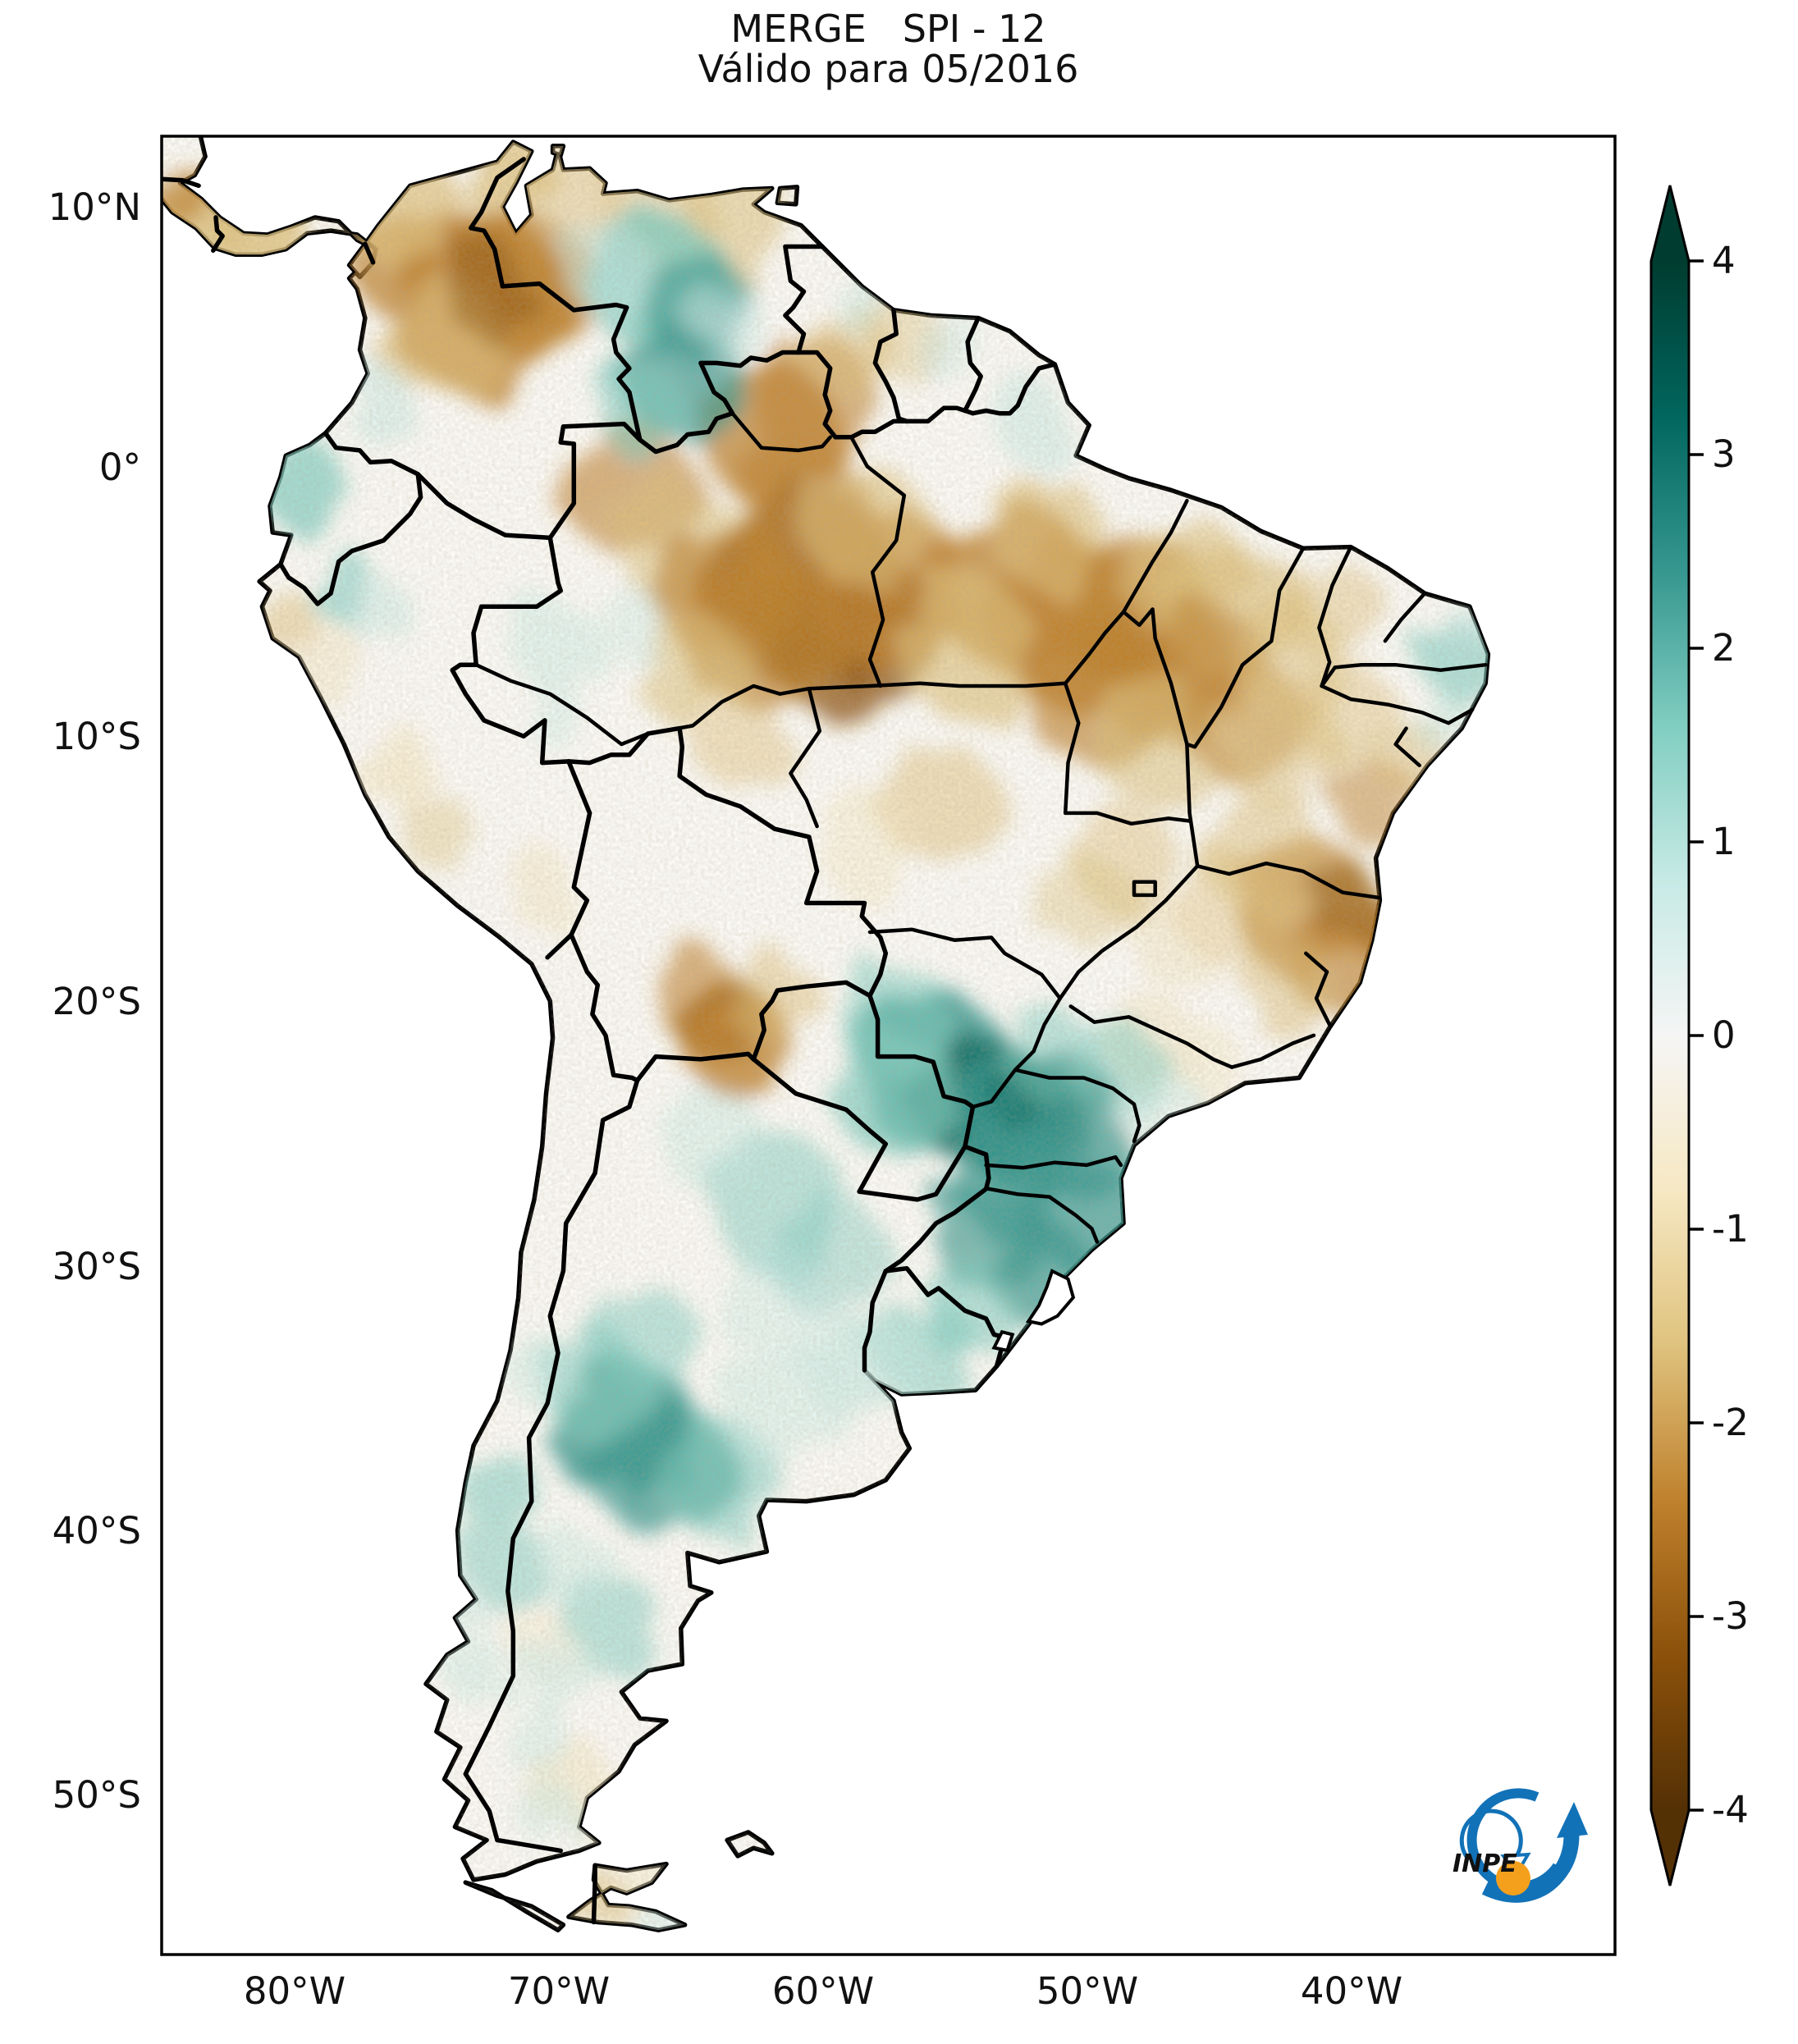  What do you see at coordinates (888, 29) in the screenshot?
I see `chart-title: MERGE SPI - 12` at bounding box center [888, 29].